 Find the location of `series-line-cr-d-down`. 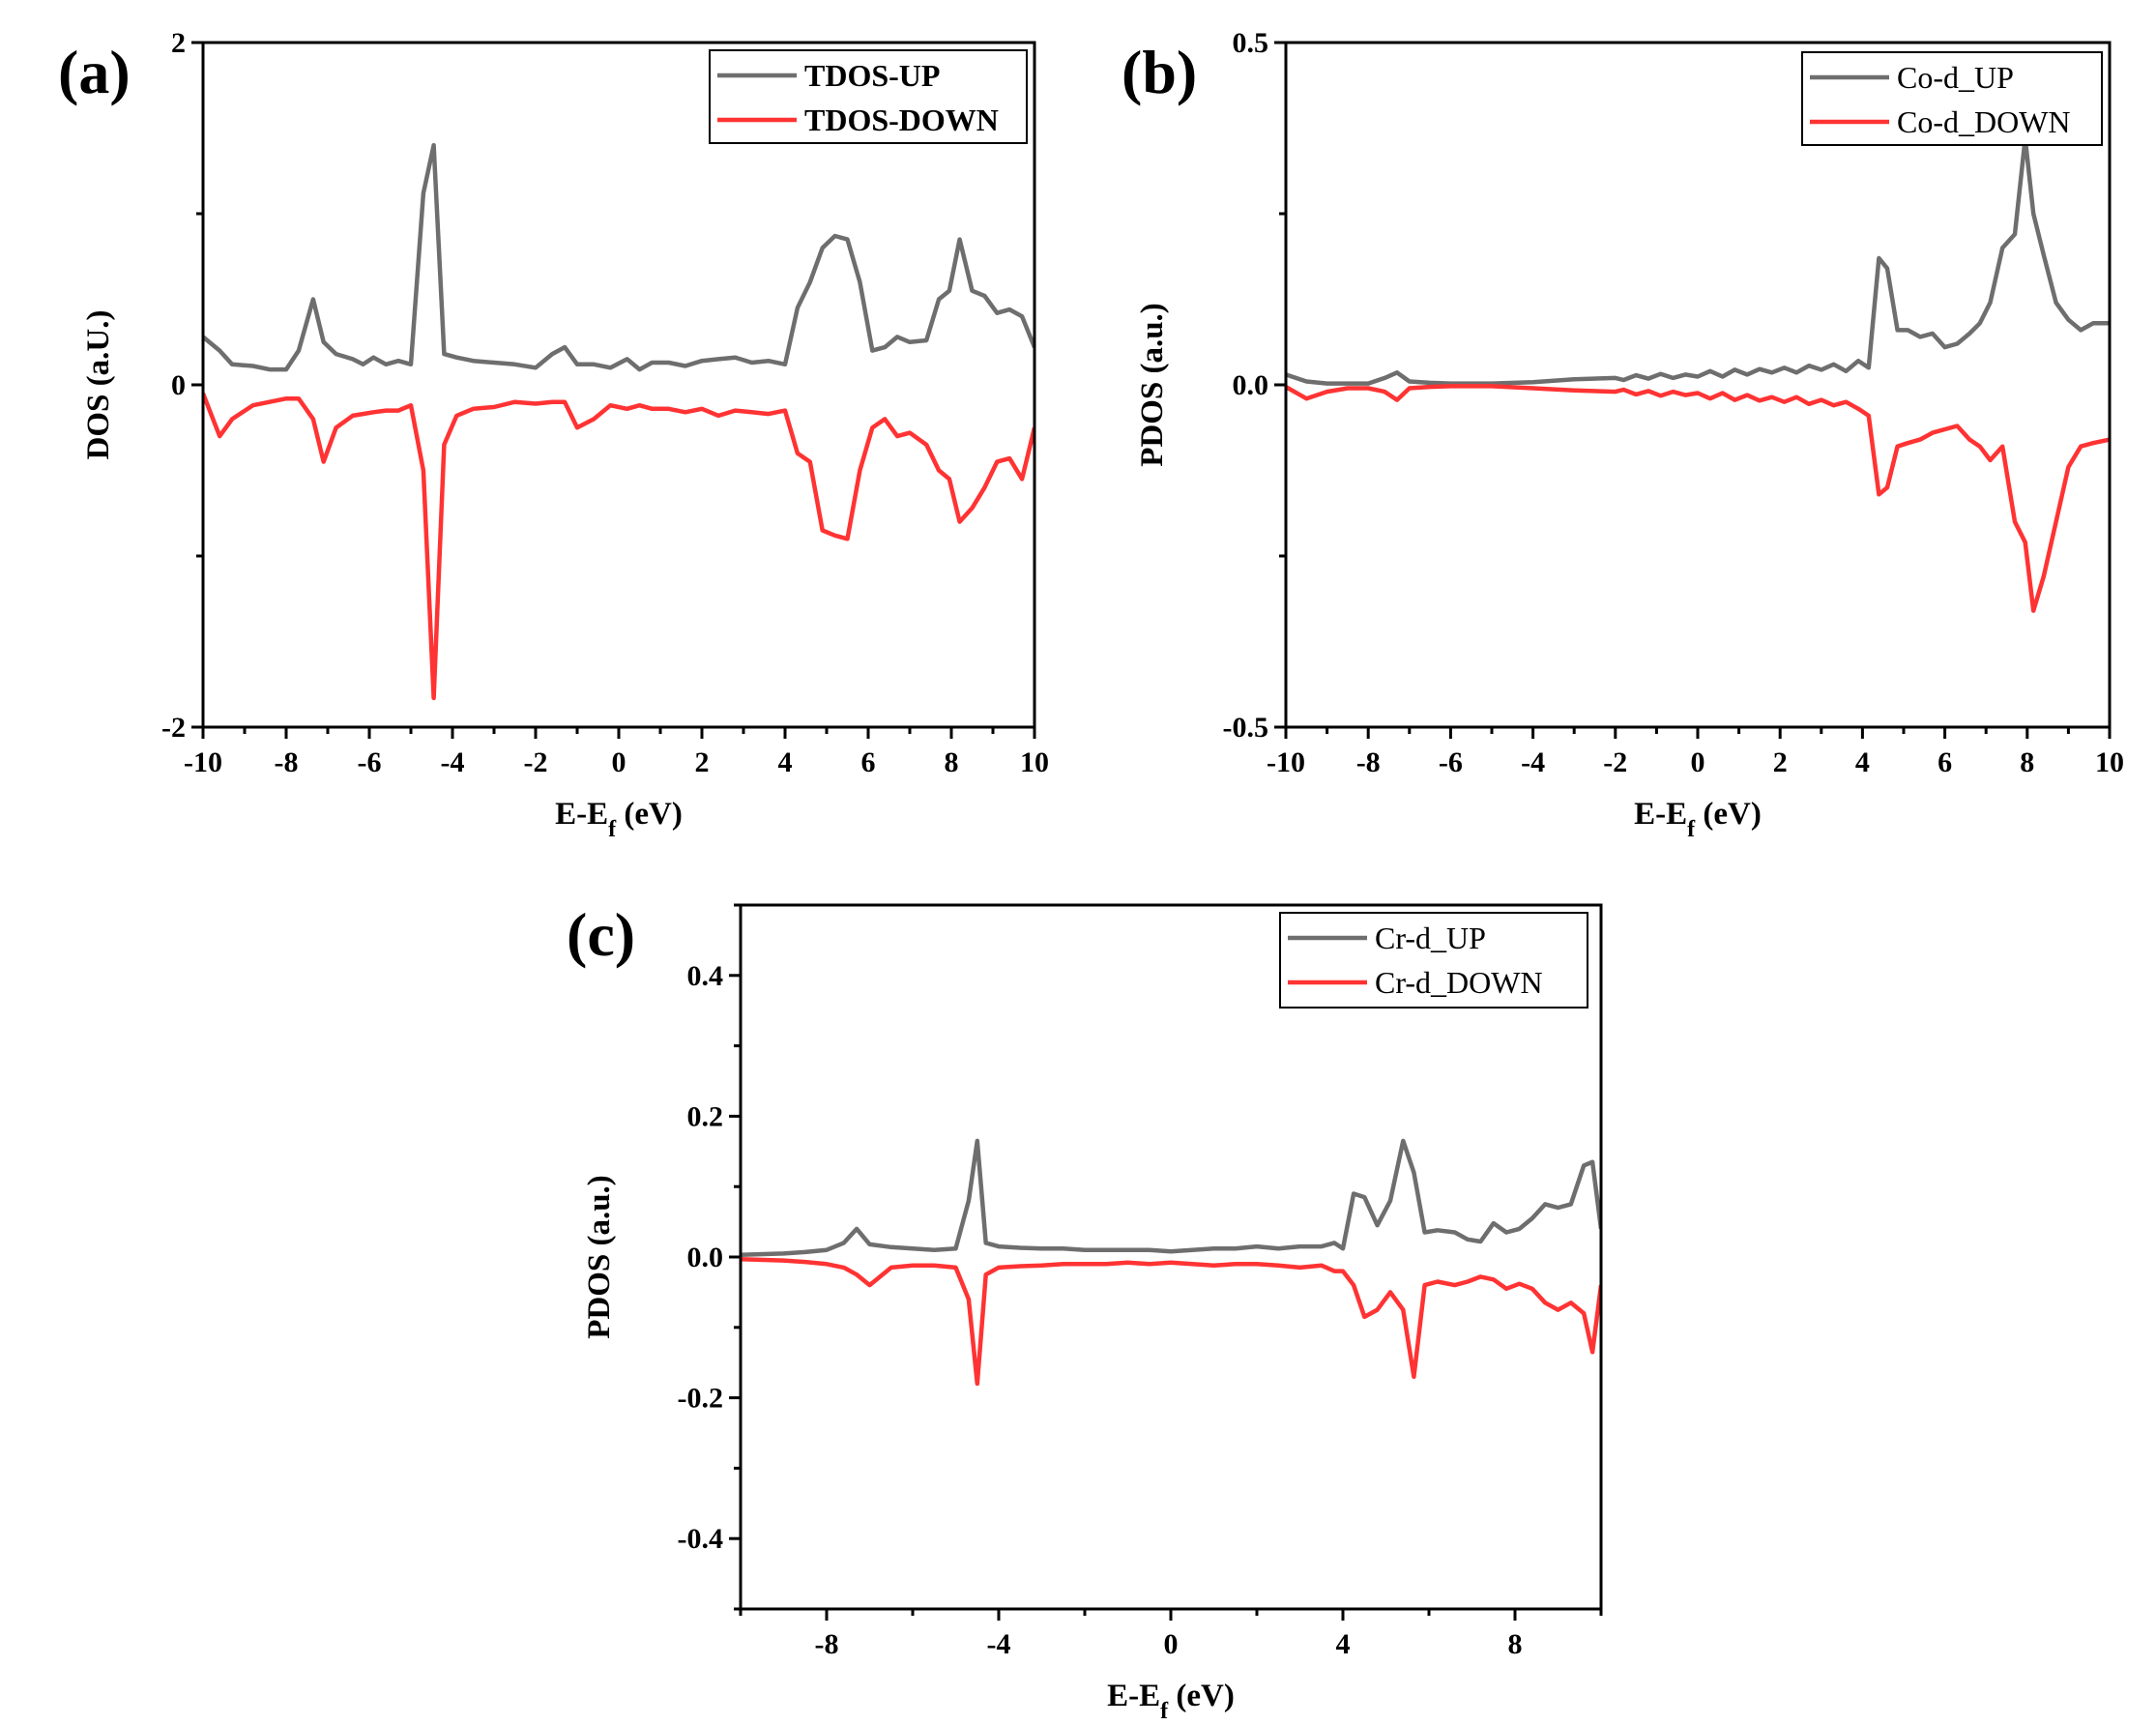

series-line-cr-d-down is located at coordinates (1171, 1321).